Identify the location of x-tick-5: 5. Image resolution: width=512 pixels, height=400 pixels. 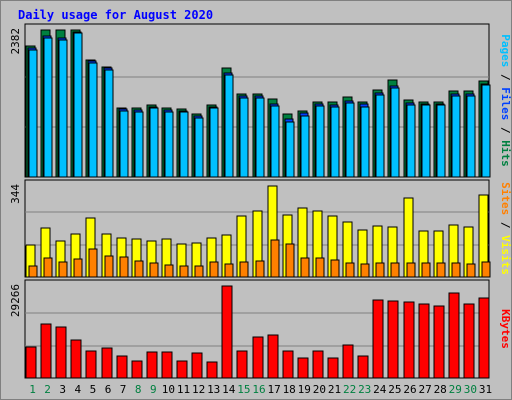
(93, 389).